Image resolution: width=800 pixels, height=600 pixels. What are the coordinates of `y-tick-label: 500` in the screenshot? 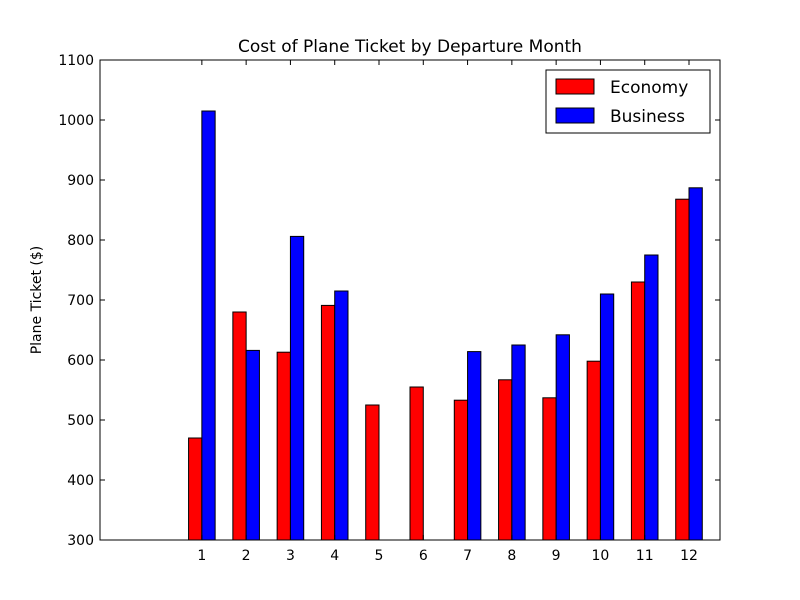 It's located at (80, 421).